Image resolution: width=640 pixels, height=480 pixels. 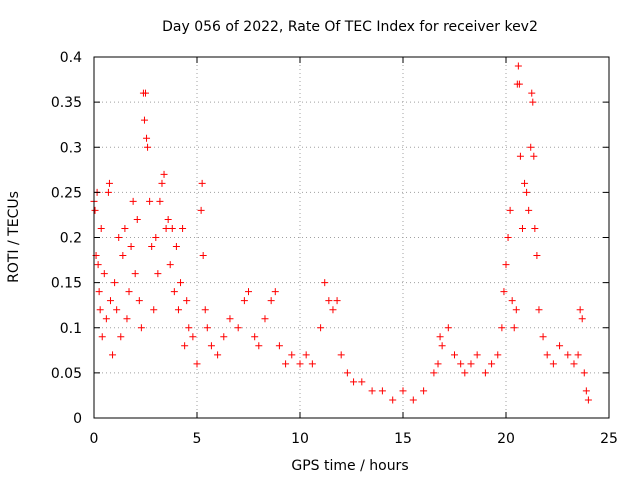 I want to click on y-tick-label: 0.3, so click(x=71, y=148).